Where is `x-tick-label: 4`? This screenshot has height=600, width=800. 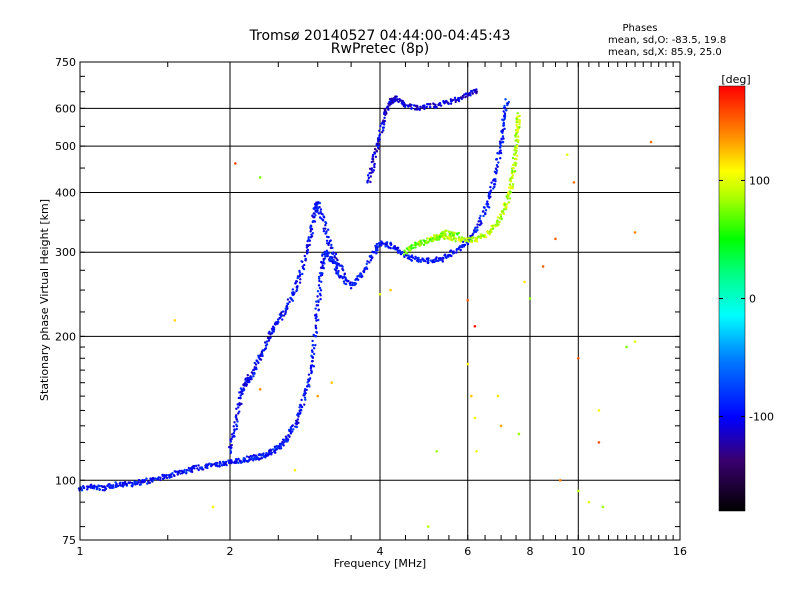
x-tick-label: 4 is located at coordinates (380, 551).